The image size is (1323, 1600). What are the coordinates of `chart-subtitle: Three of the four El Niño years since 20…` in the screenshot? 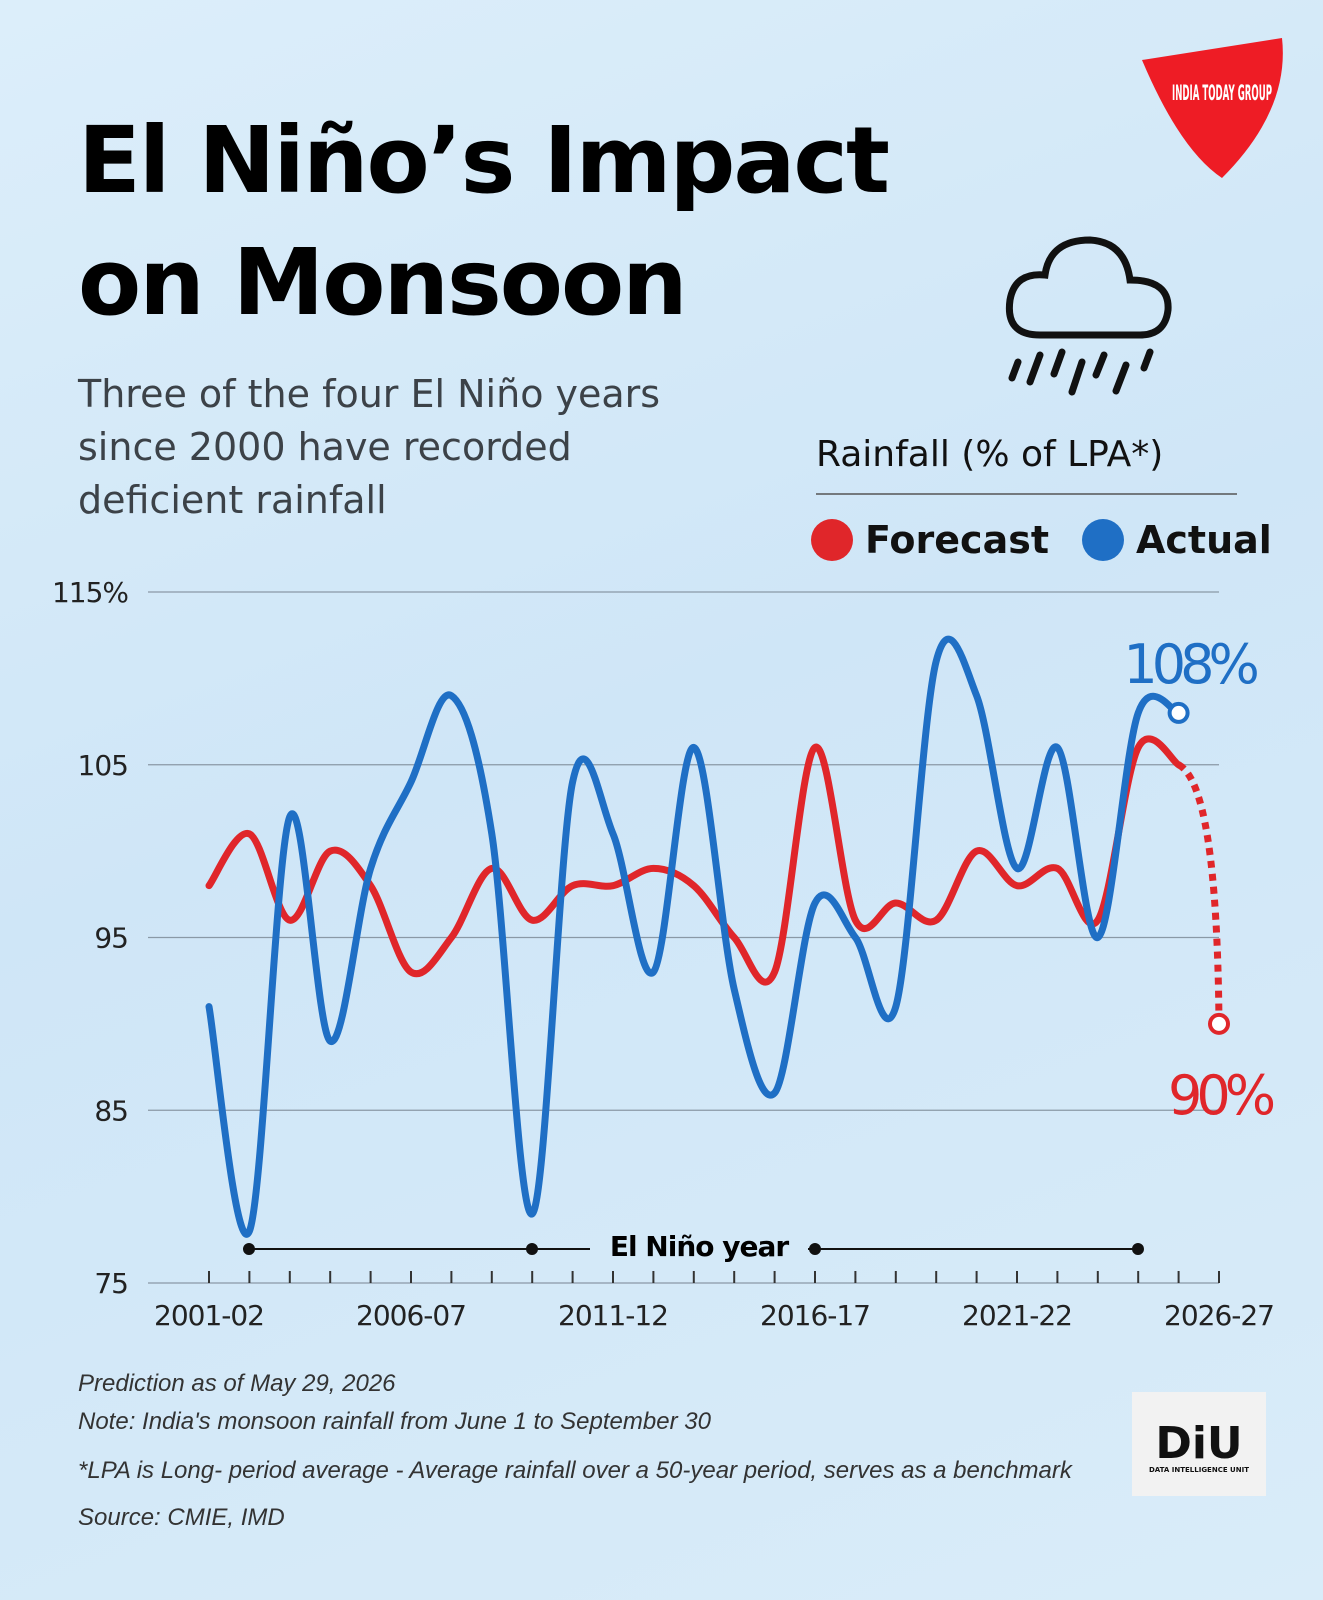 It's located at (369, 447).